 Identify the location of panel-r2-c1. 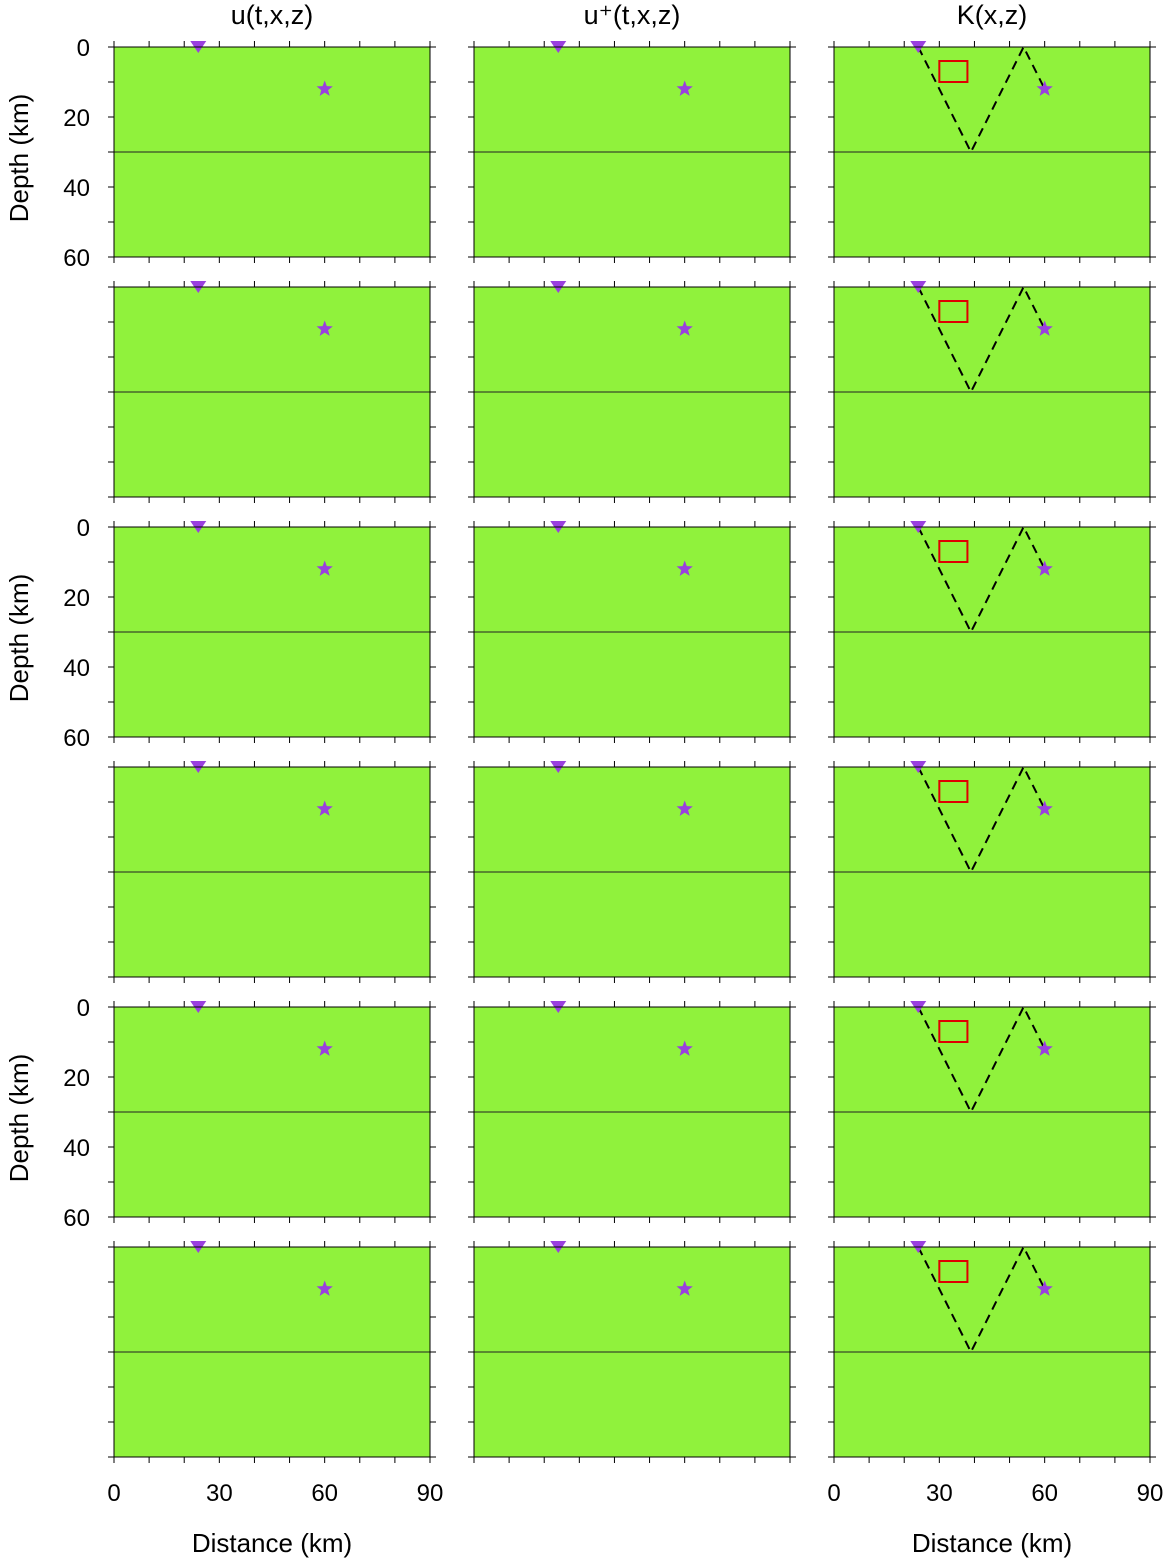
(272, 392).